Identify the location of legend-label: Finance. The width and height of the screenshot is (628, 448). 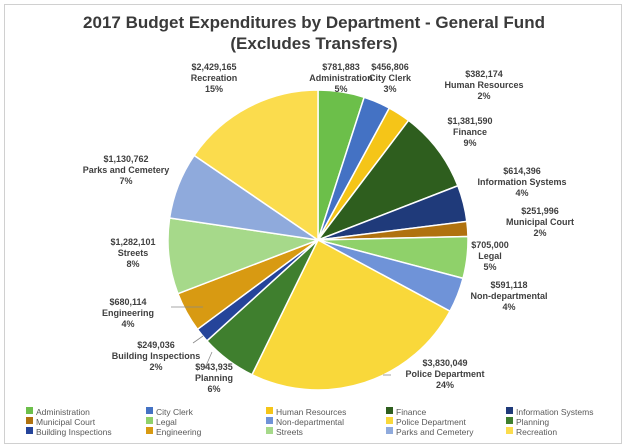
(411, 411).